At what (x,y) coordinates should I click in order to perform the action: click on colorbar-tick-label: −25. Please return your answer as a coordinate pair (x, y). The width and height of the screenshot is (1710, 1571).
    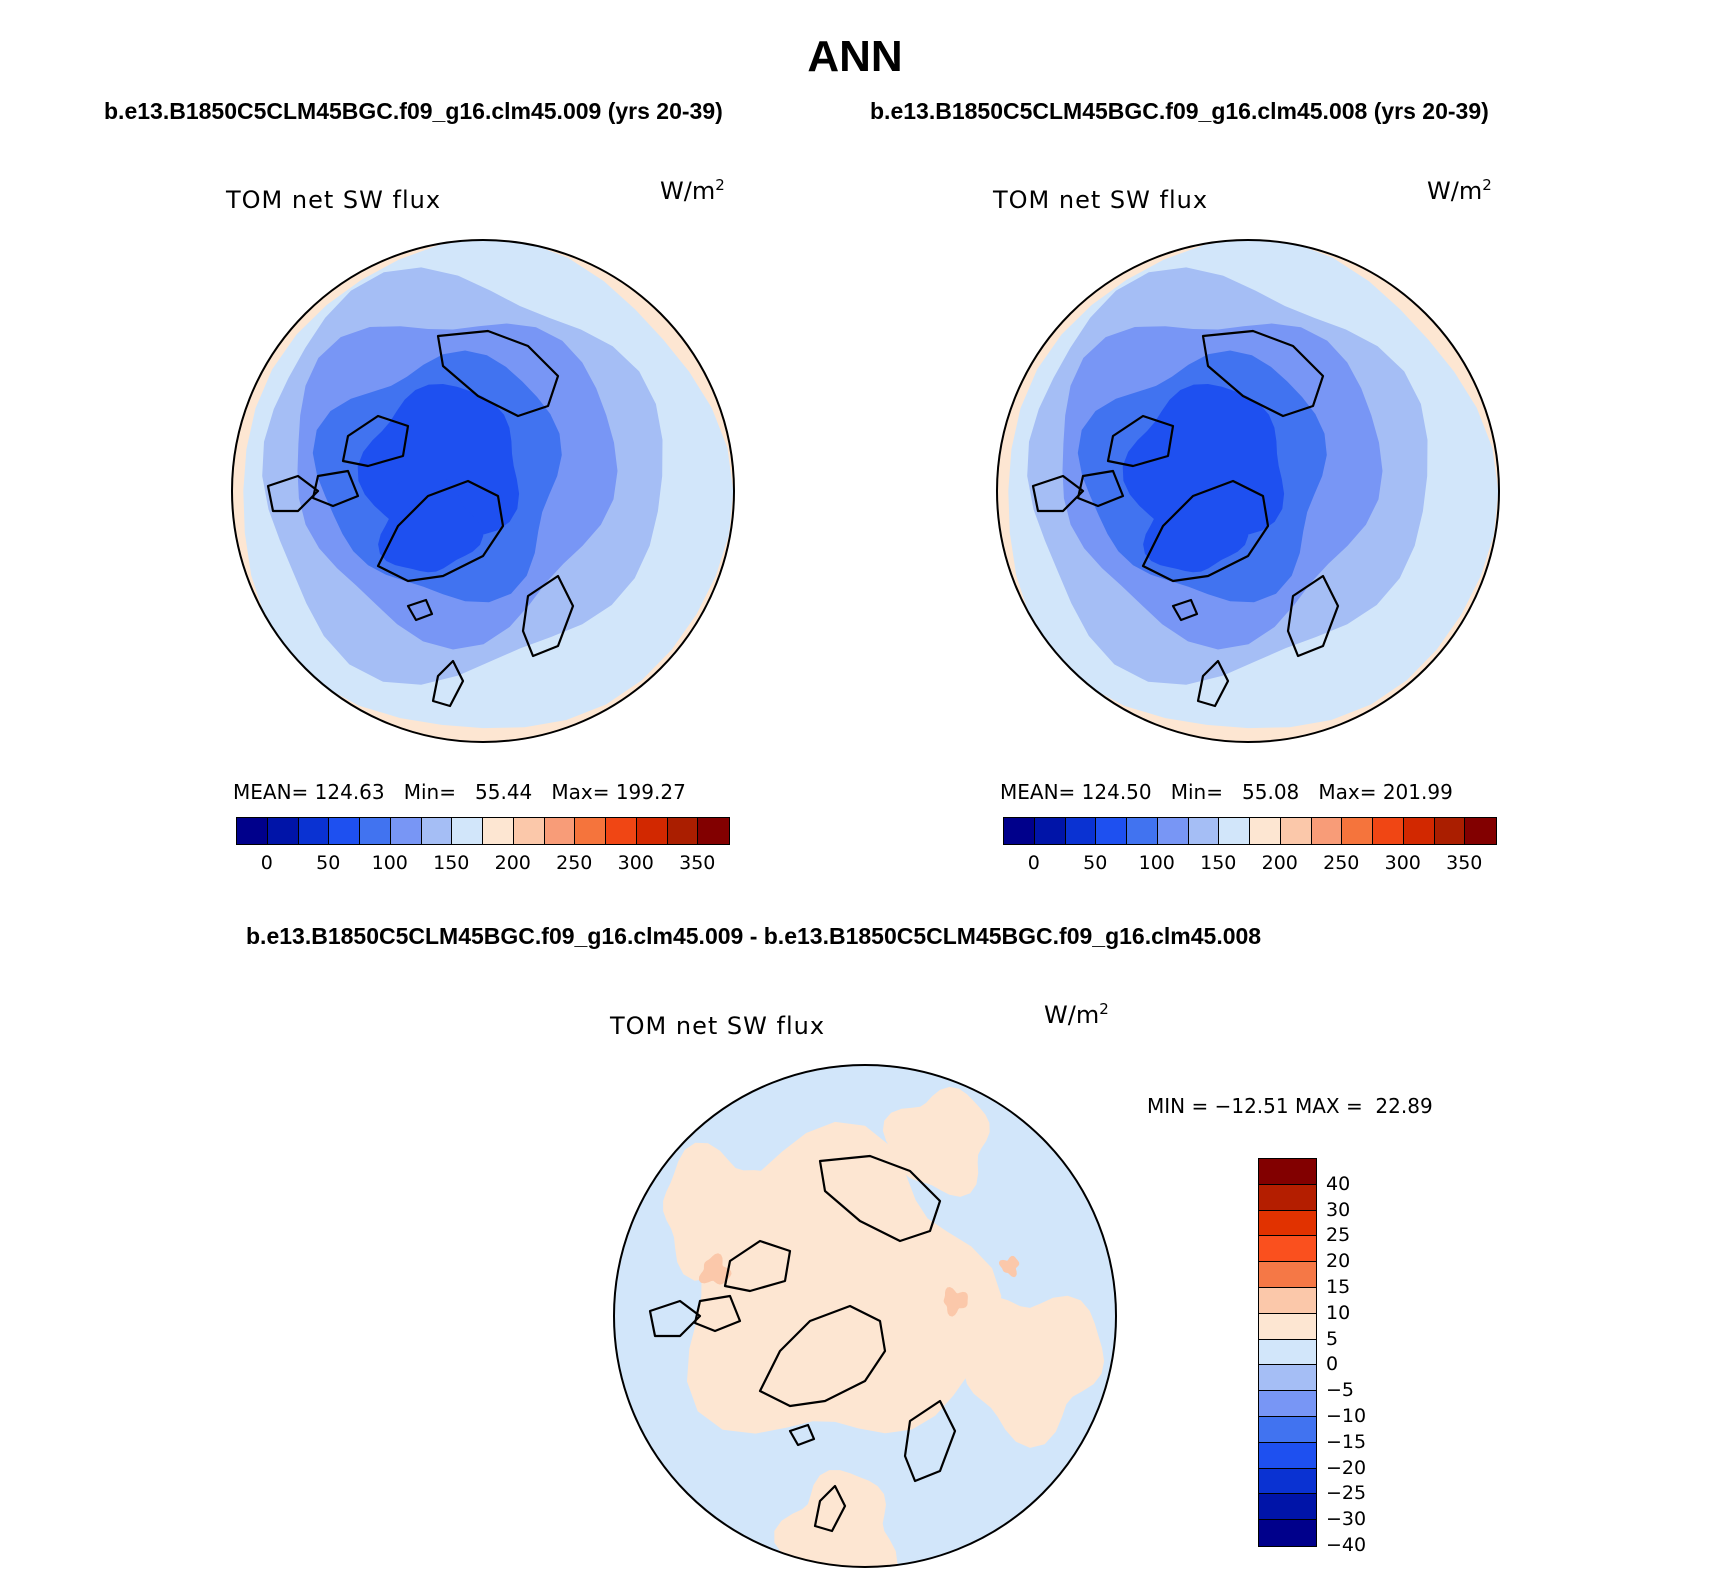
    Looking at the image, I should click on (1346, 1493).